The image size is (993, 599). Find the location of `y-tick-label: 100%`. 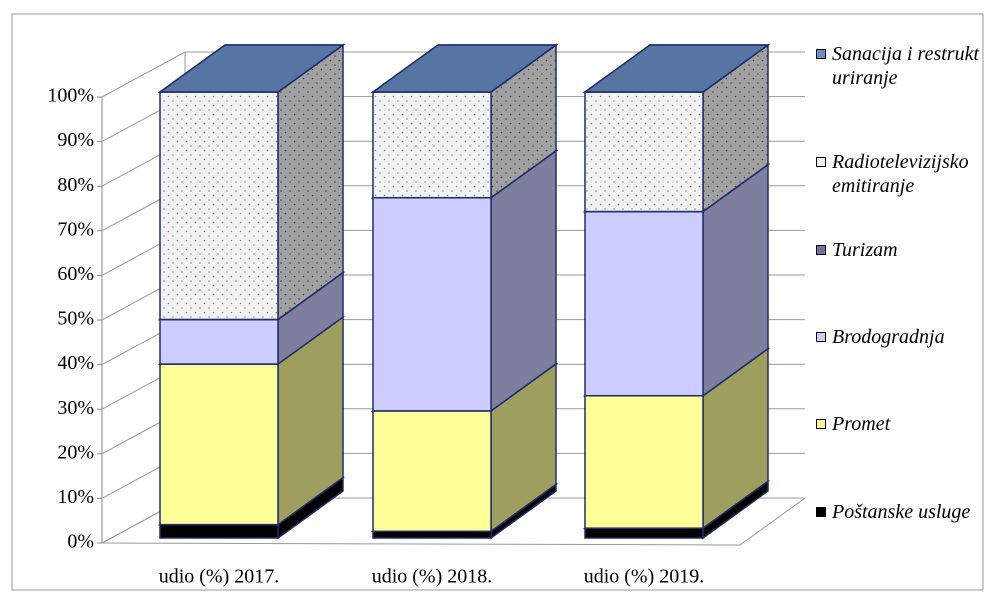

y-tick-label: 100% is located at coordinates (70, 96).